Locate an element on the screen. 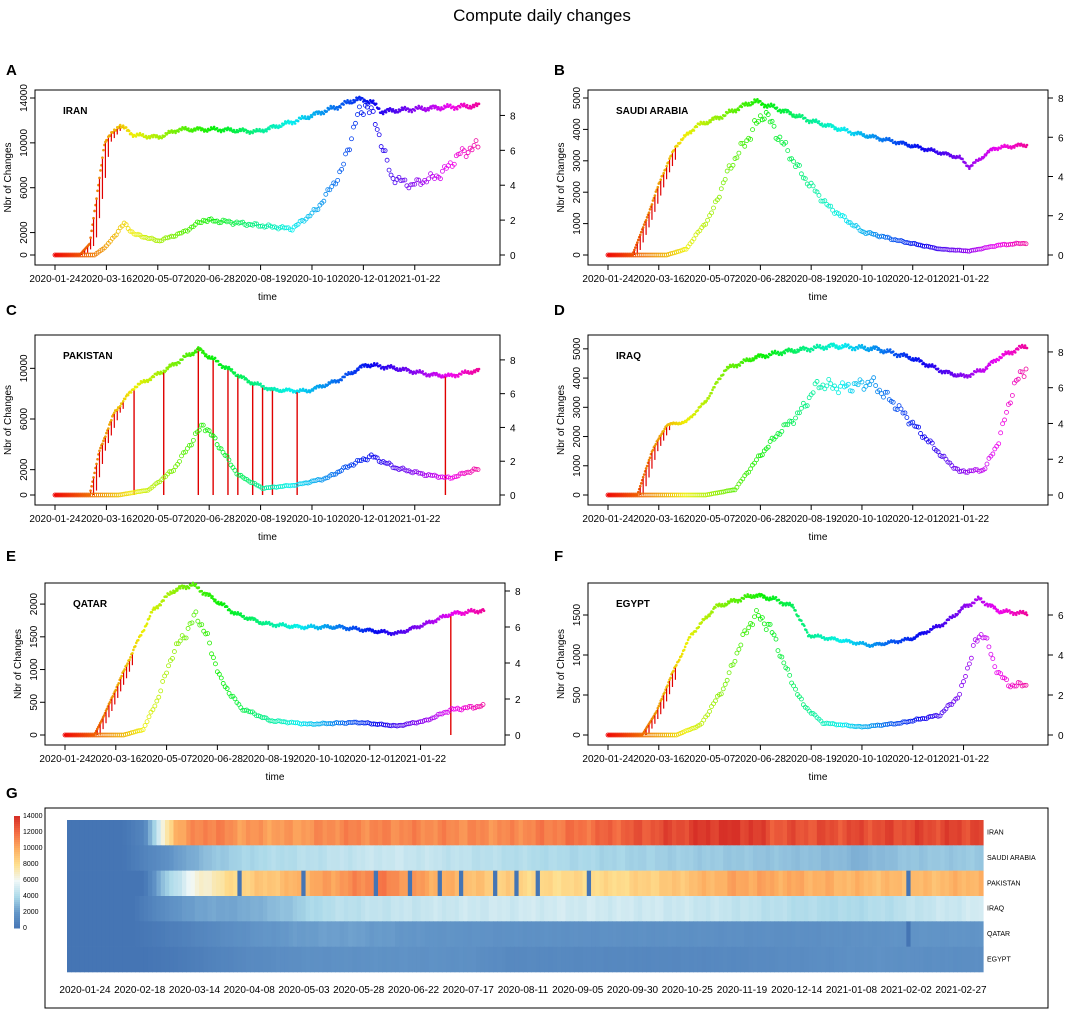 This screenshot has height=1012, width=1084. country-label: IRAQ is located at coordinates (628, 356).